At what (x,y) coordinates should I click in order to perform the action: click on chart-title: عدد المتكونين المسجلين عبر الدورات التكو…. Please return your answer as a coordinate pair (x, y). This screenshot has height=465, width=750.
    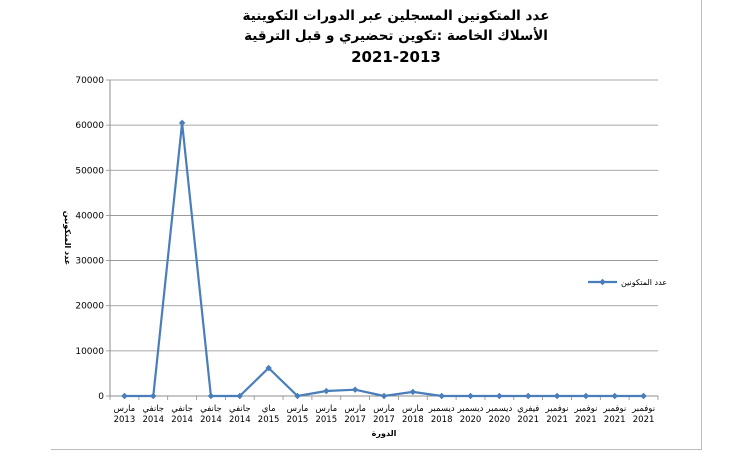
    Looking at the image, I should click on (396, 37).